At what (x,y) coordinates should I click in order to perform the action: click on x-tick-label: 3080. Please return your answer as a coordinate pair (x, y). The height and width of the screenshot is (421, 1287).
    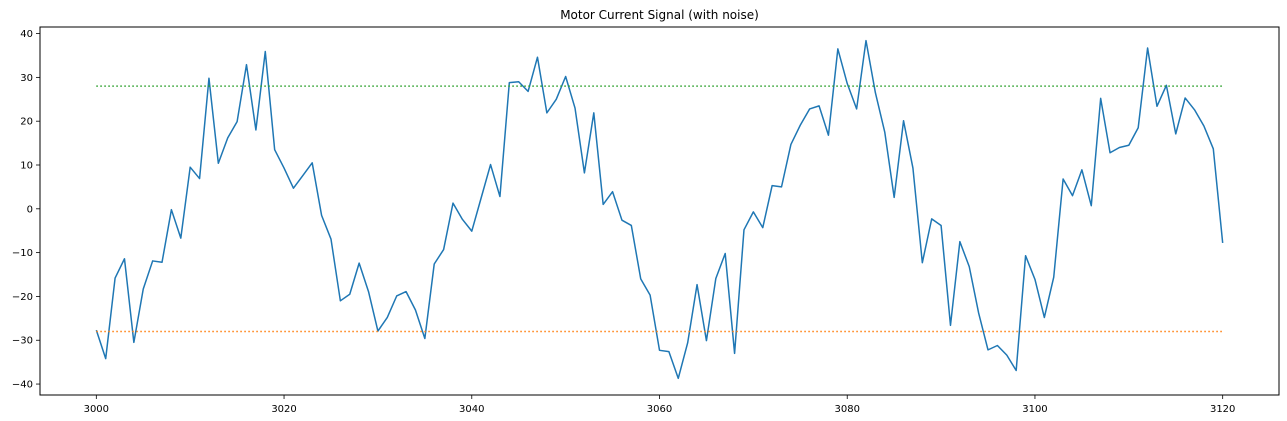
    Looking at the image, I should click on (847, 409).